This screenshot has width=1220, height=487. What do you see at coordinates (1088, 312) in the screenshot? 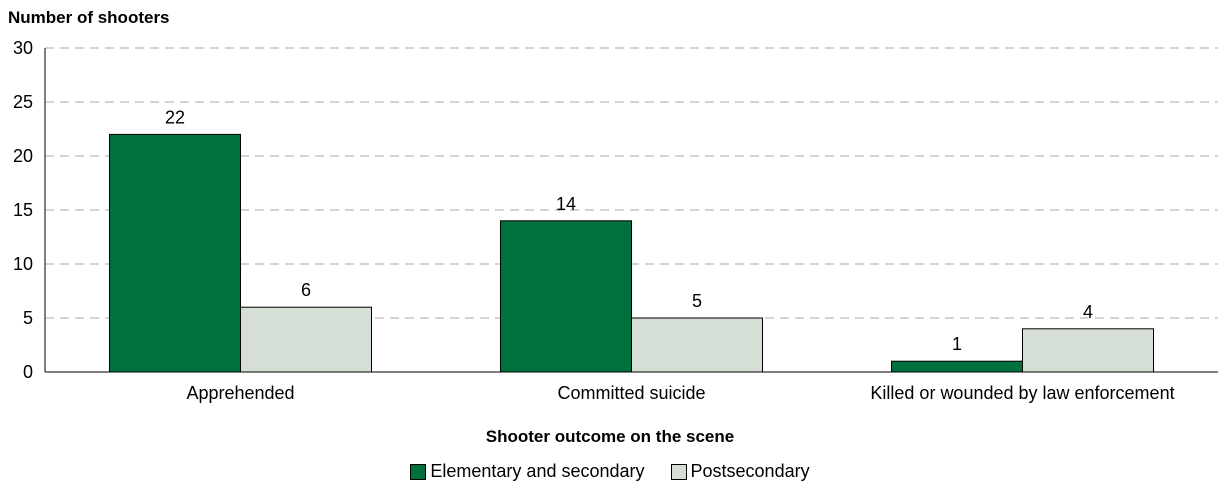
I see `data-label: 4` at bounding box center [1088, 312].